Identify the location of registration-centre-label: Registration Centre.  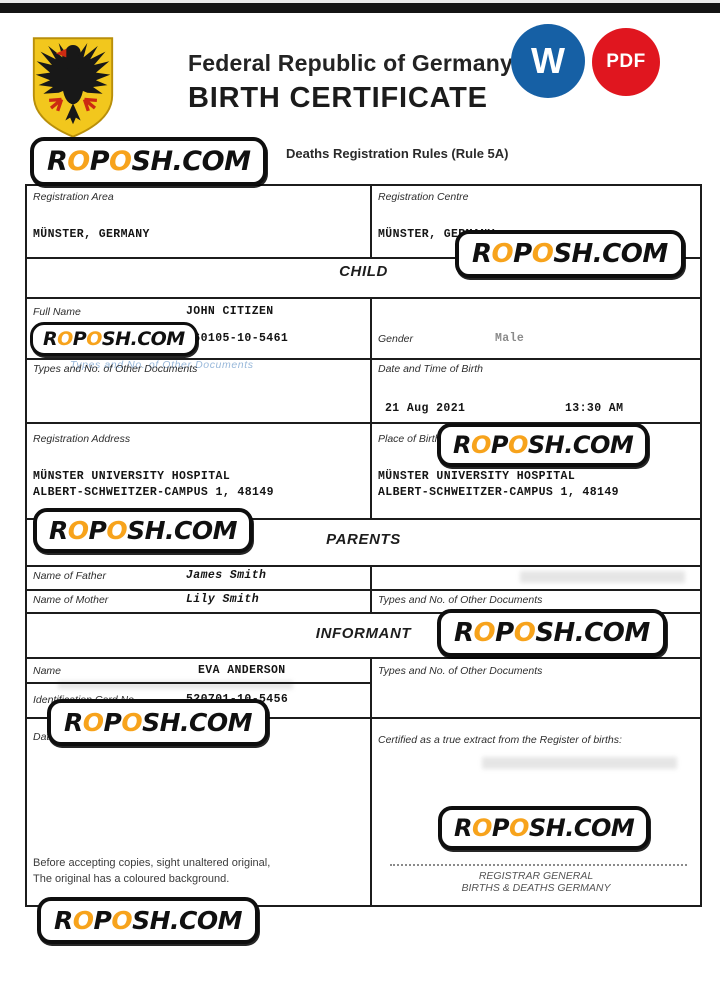
(423, 197).